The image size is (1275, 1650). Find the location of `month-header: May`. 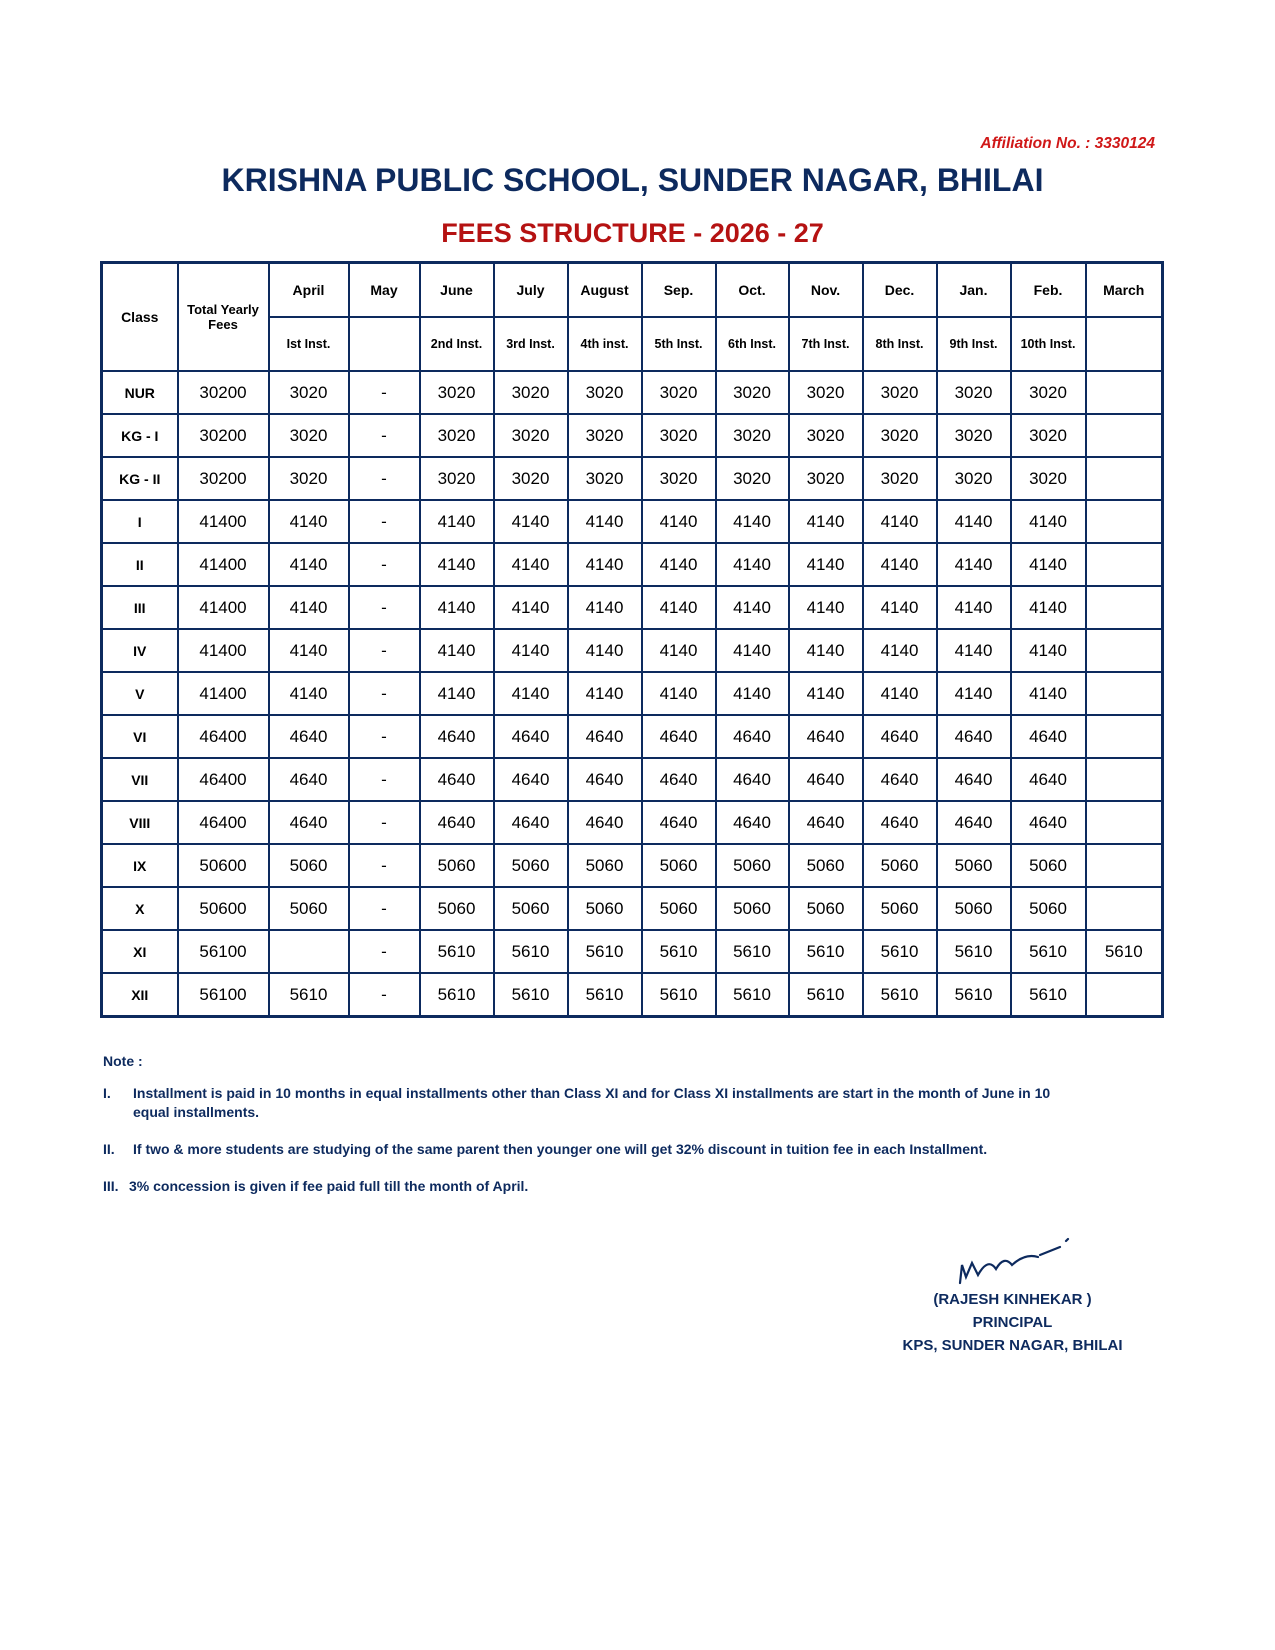

month-header: May is located at coordinates (384, 289).